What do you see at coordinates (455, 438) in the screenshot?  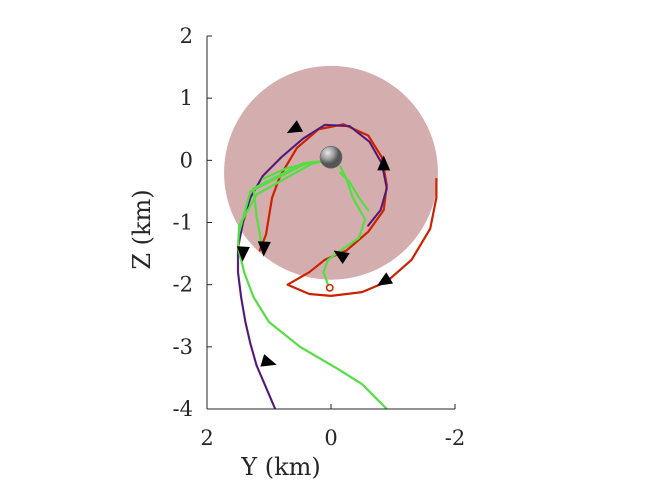 I see `x-tick-label: -2` at bounding box center [455, 438].